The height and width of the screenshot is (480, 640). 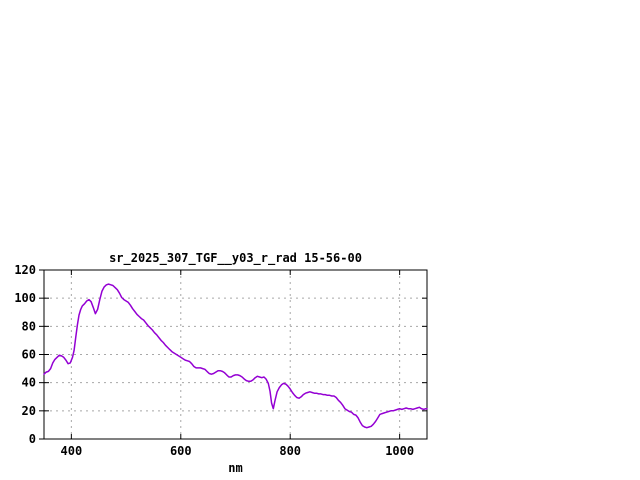 I want to click on x-tick-label-800: 800, so click(x=290, y=451).